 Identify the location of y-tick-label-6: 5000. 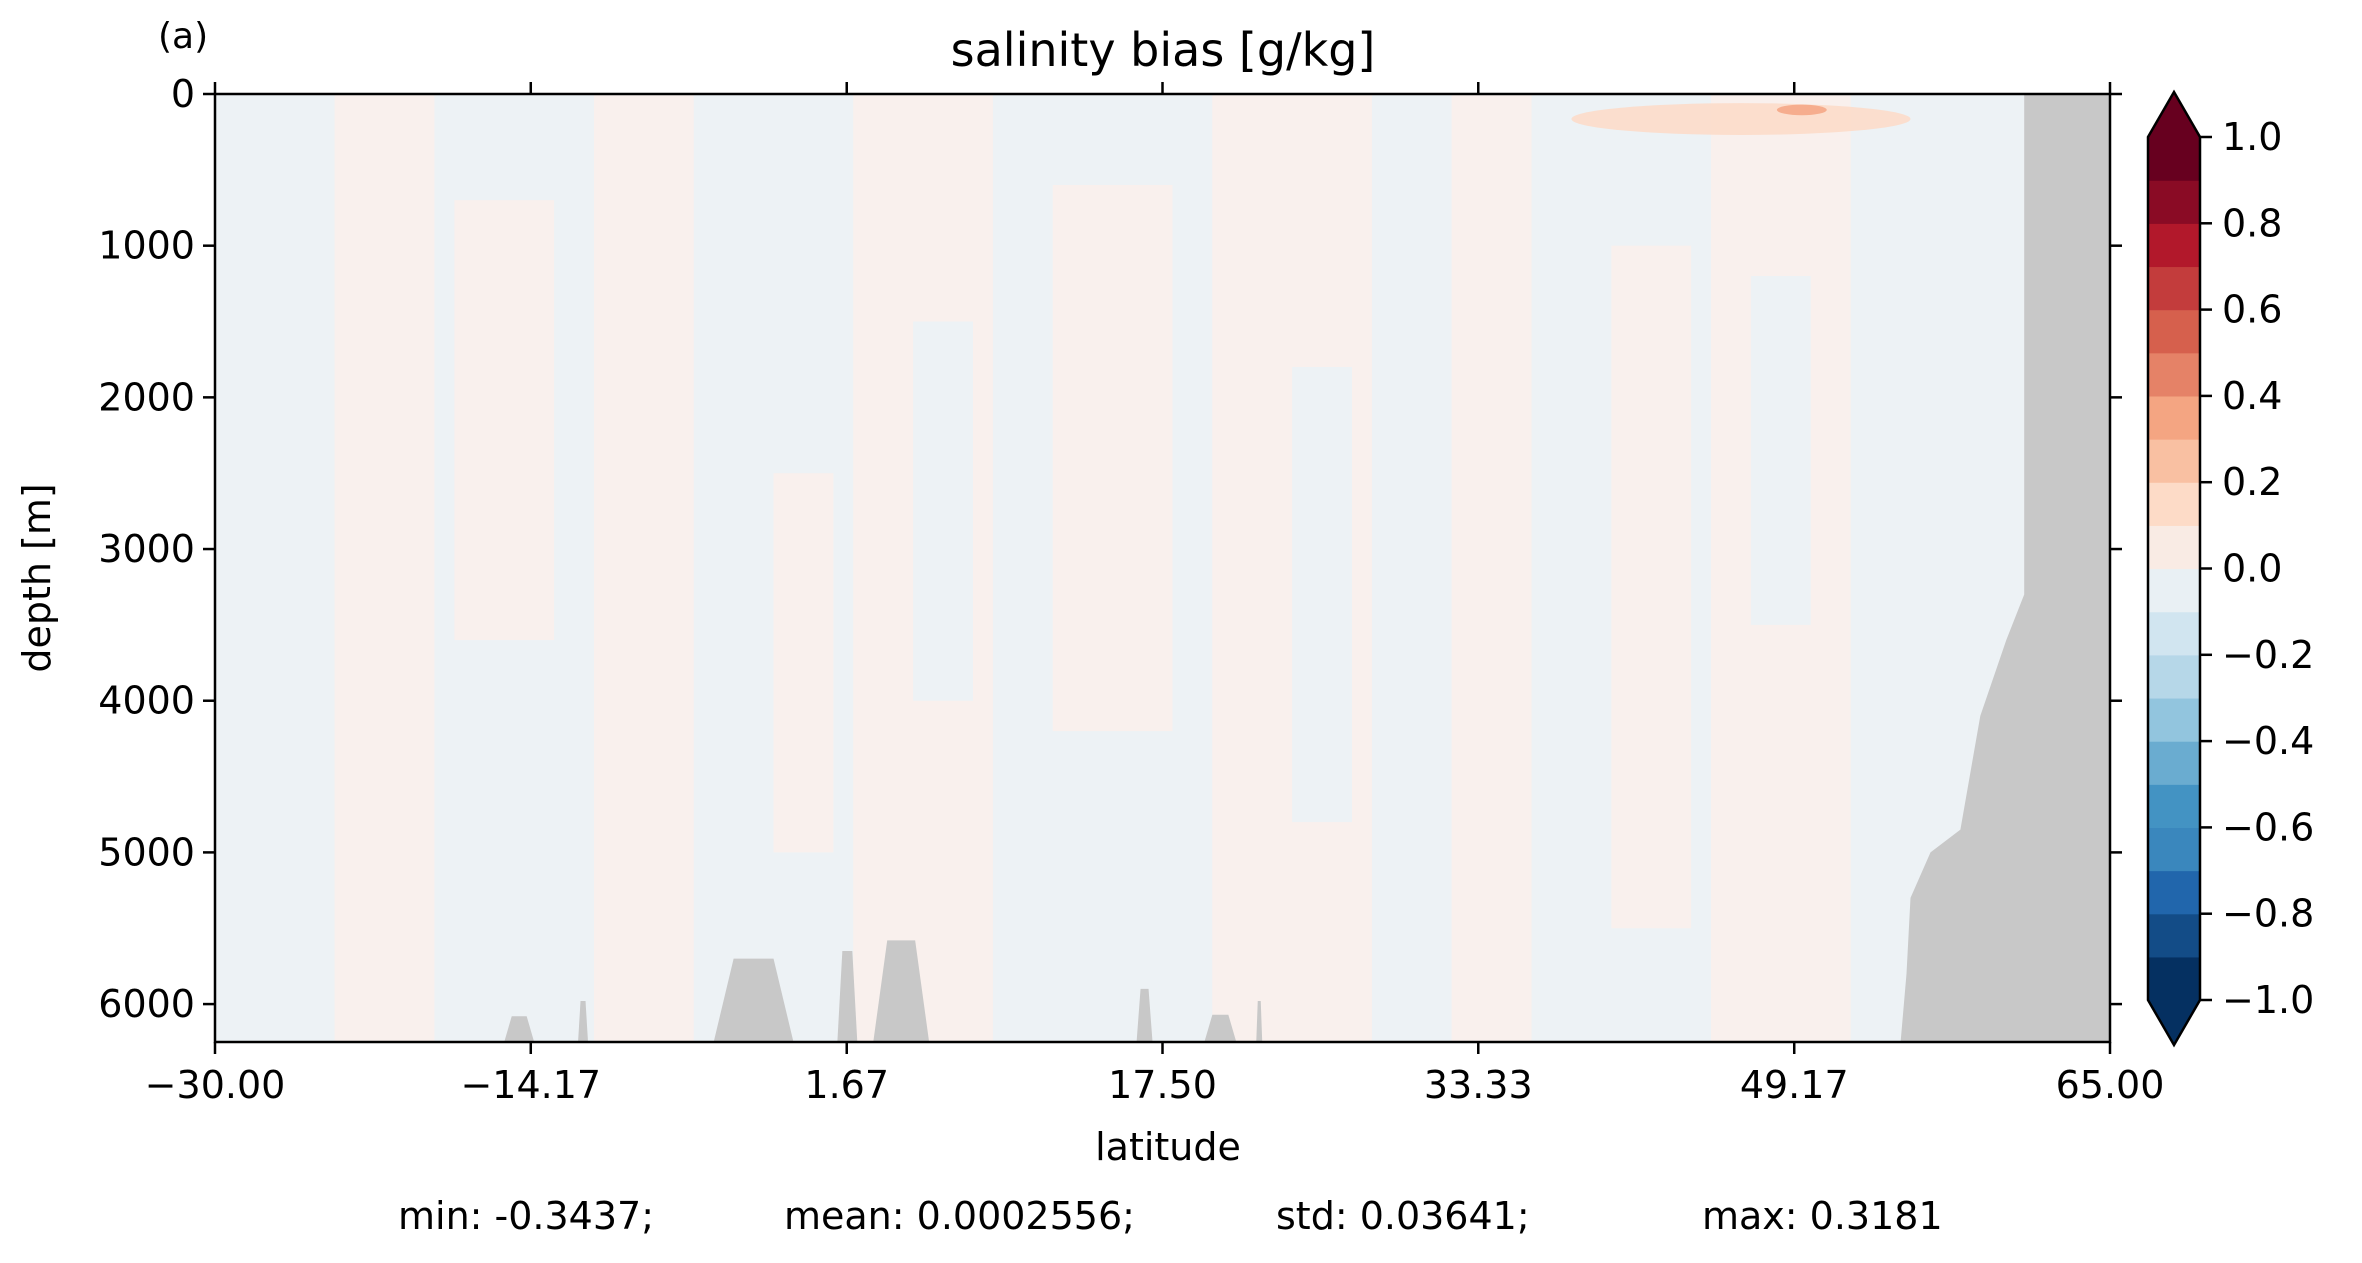
(146, 852).